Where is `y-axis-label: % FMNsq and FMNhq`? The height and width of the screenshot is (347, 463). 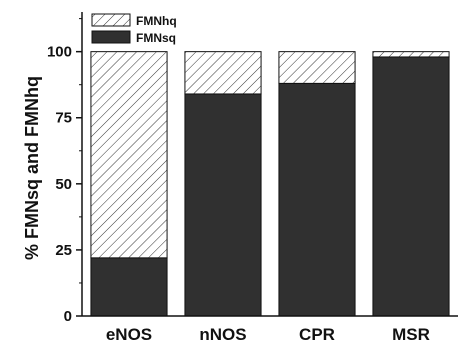
y-axis-label: % FMNsq and FMNhq is located at coordinates (32, 168).